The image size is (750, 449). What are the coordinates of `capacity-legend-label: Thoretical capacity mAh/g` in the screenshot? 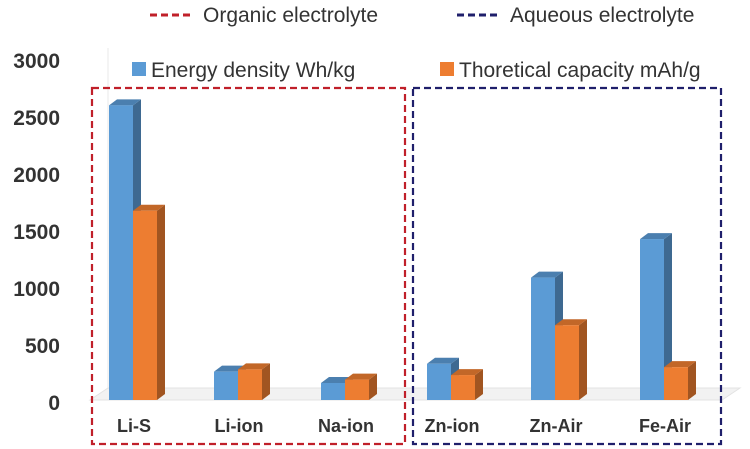 It's located at (580, 70).